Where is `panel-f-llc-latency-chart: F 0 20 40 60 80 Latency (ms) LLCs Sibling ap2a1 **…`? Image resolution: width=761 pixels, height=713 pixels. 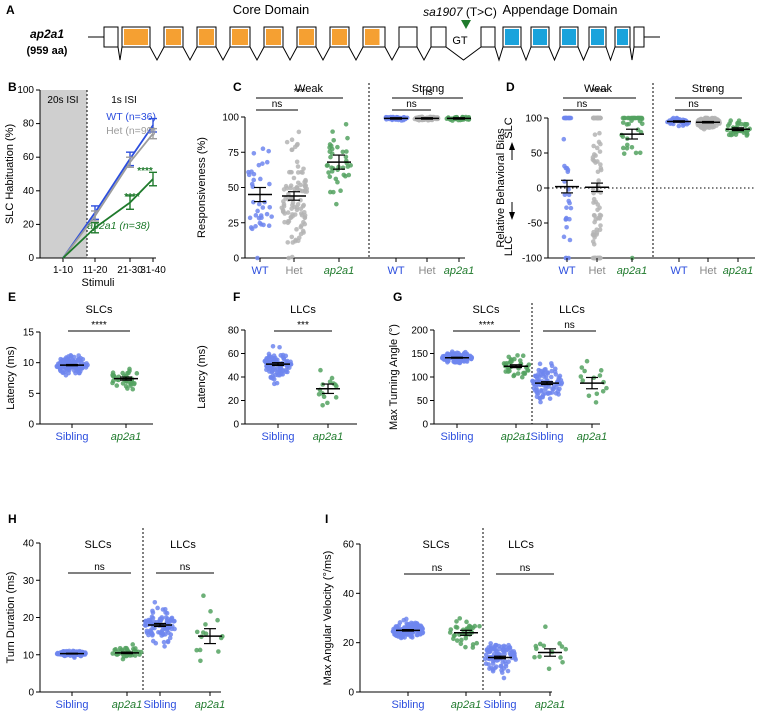 panel-f-llc-latency-chart: F 0 20 40 60 80 Latency (ms) LLCs Sibling ap2a1 **… is located at coordinates (276, 366).